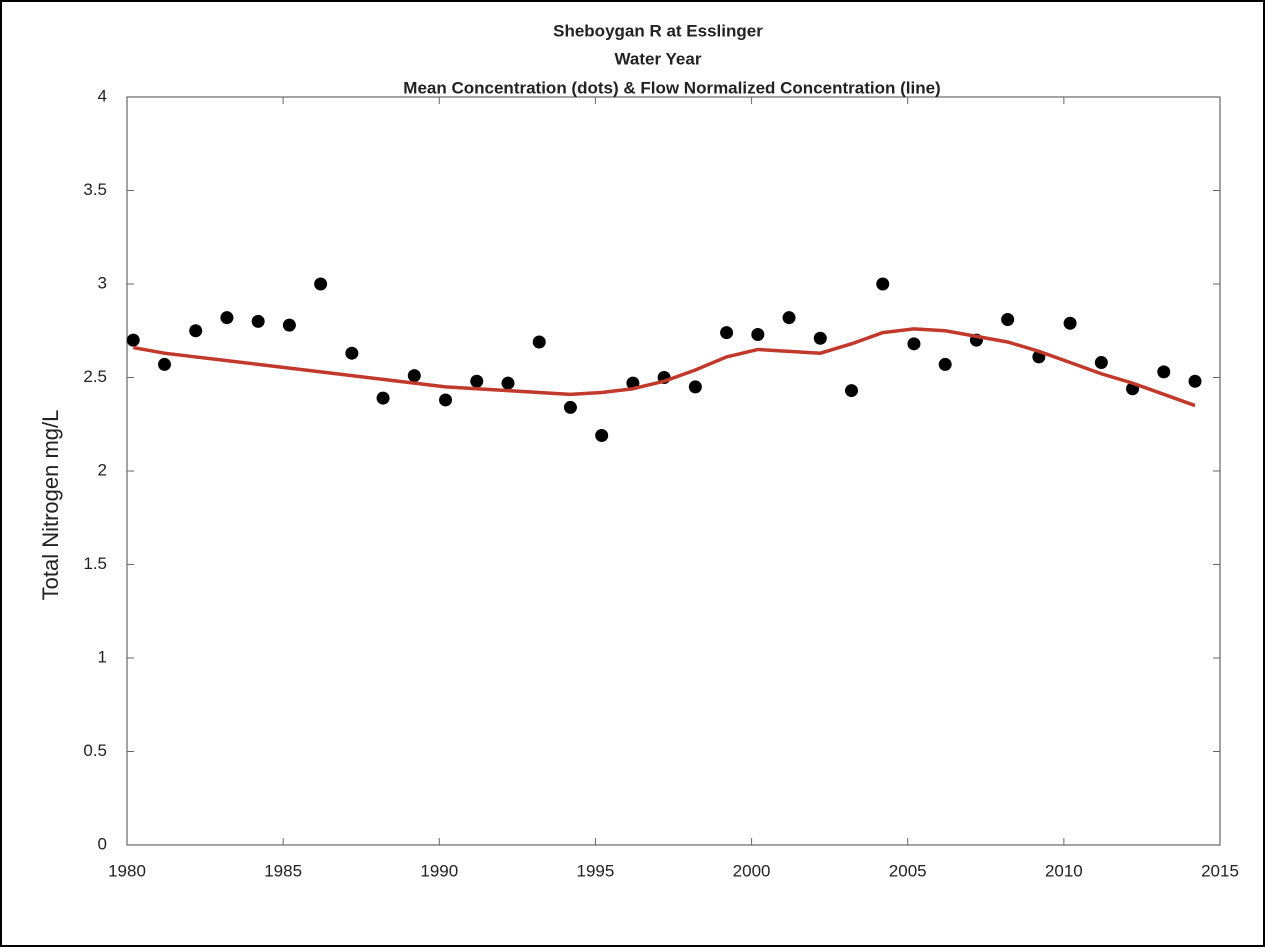 Image resolution: width=1265 pixels, height=947 pixels. Describe the element at coordinates (95, 750) in the screenshot. I see `y-tick-label: 0.5` at that location.